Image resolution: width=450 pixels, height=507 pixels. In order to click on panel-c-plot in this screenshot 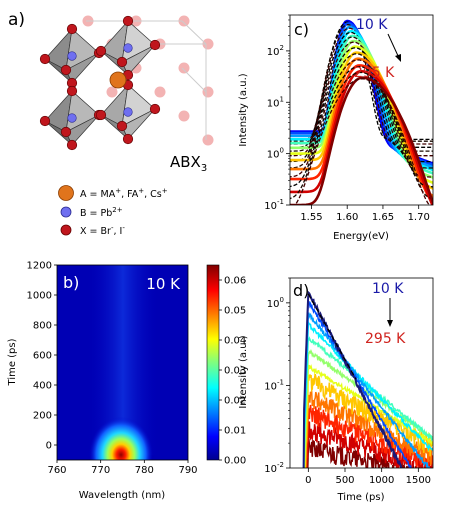, I will do `click(361, 112)`.